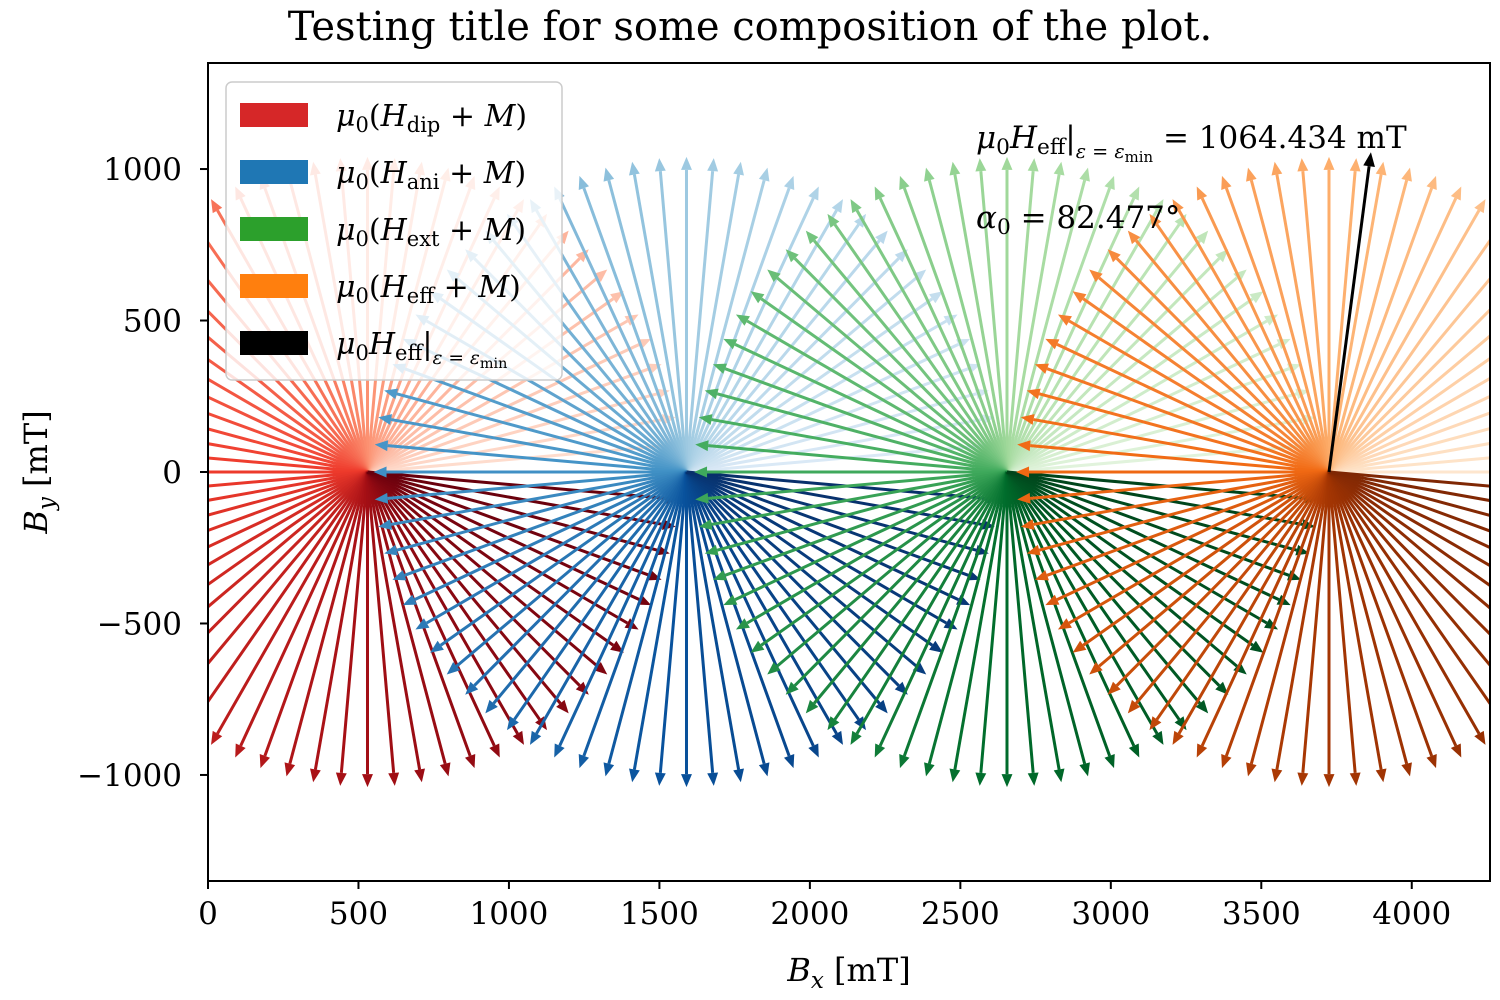 The height and width of the screenshot is (1000, 1500). I want to click on x-tick-label: 3000, so click(1110, 914).